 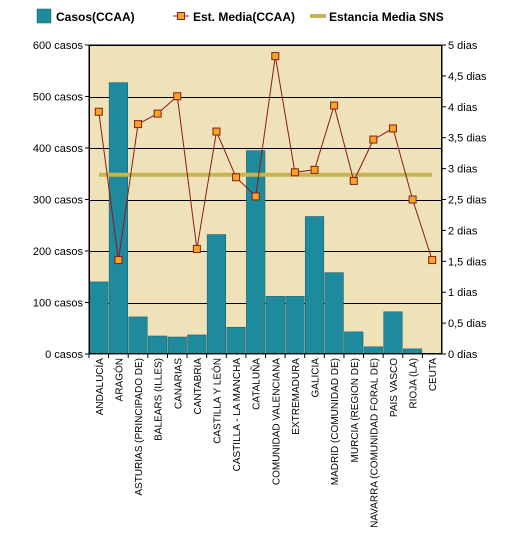 I want to click on right-tick-label: 1 dias, so click(x=463, y=293).